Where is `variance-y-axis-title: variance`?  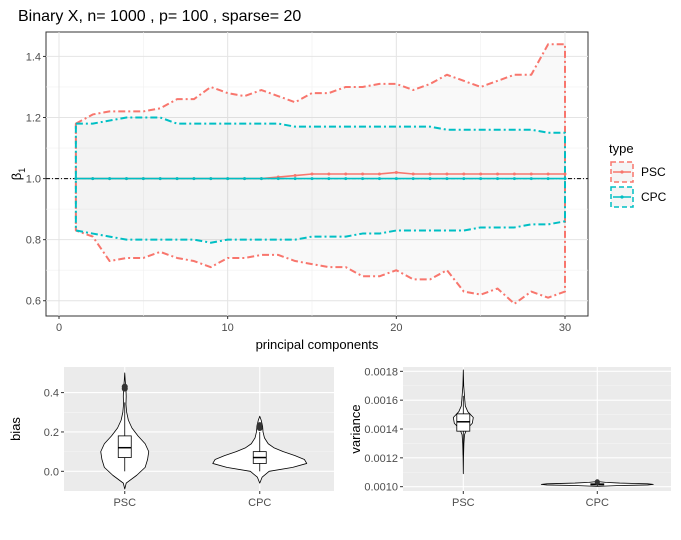
variance-y-axis-title: variance is located at coordinates (355, 428).